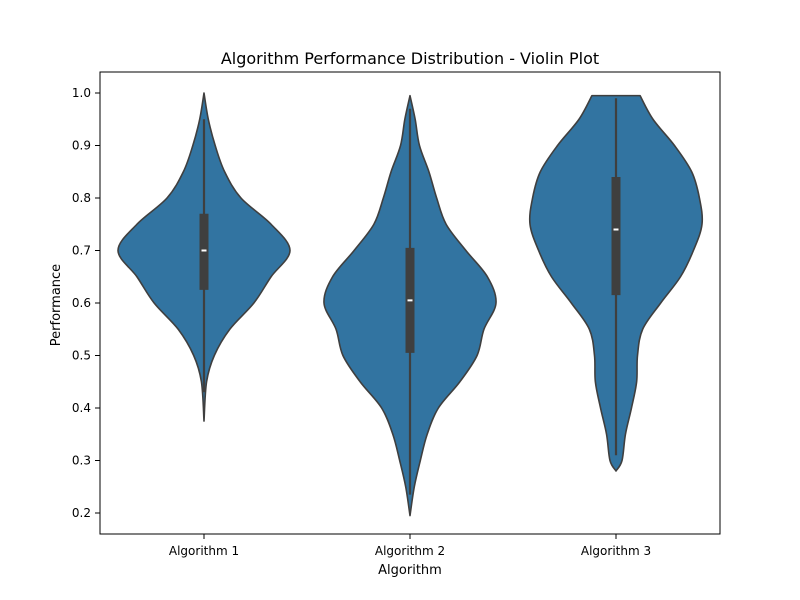 The width and height of the screenshot is (800, 600). What do you see at coordinates (81, 356) in the screenshot?
I see `y-tick-label: 0.5` at bounding box center [81, 356].